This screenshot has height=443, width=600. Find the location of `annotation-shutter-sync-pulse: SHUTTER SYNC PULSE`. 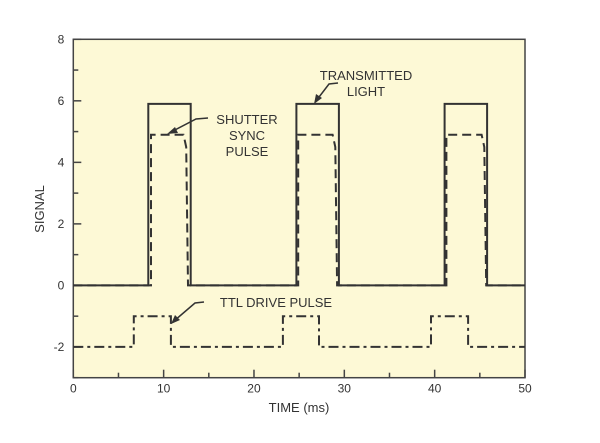

annotation-shutter-sync-pulse: SHUTTER SYNC PULSE is located at coordinates (222, 135).